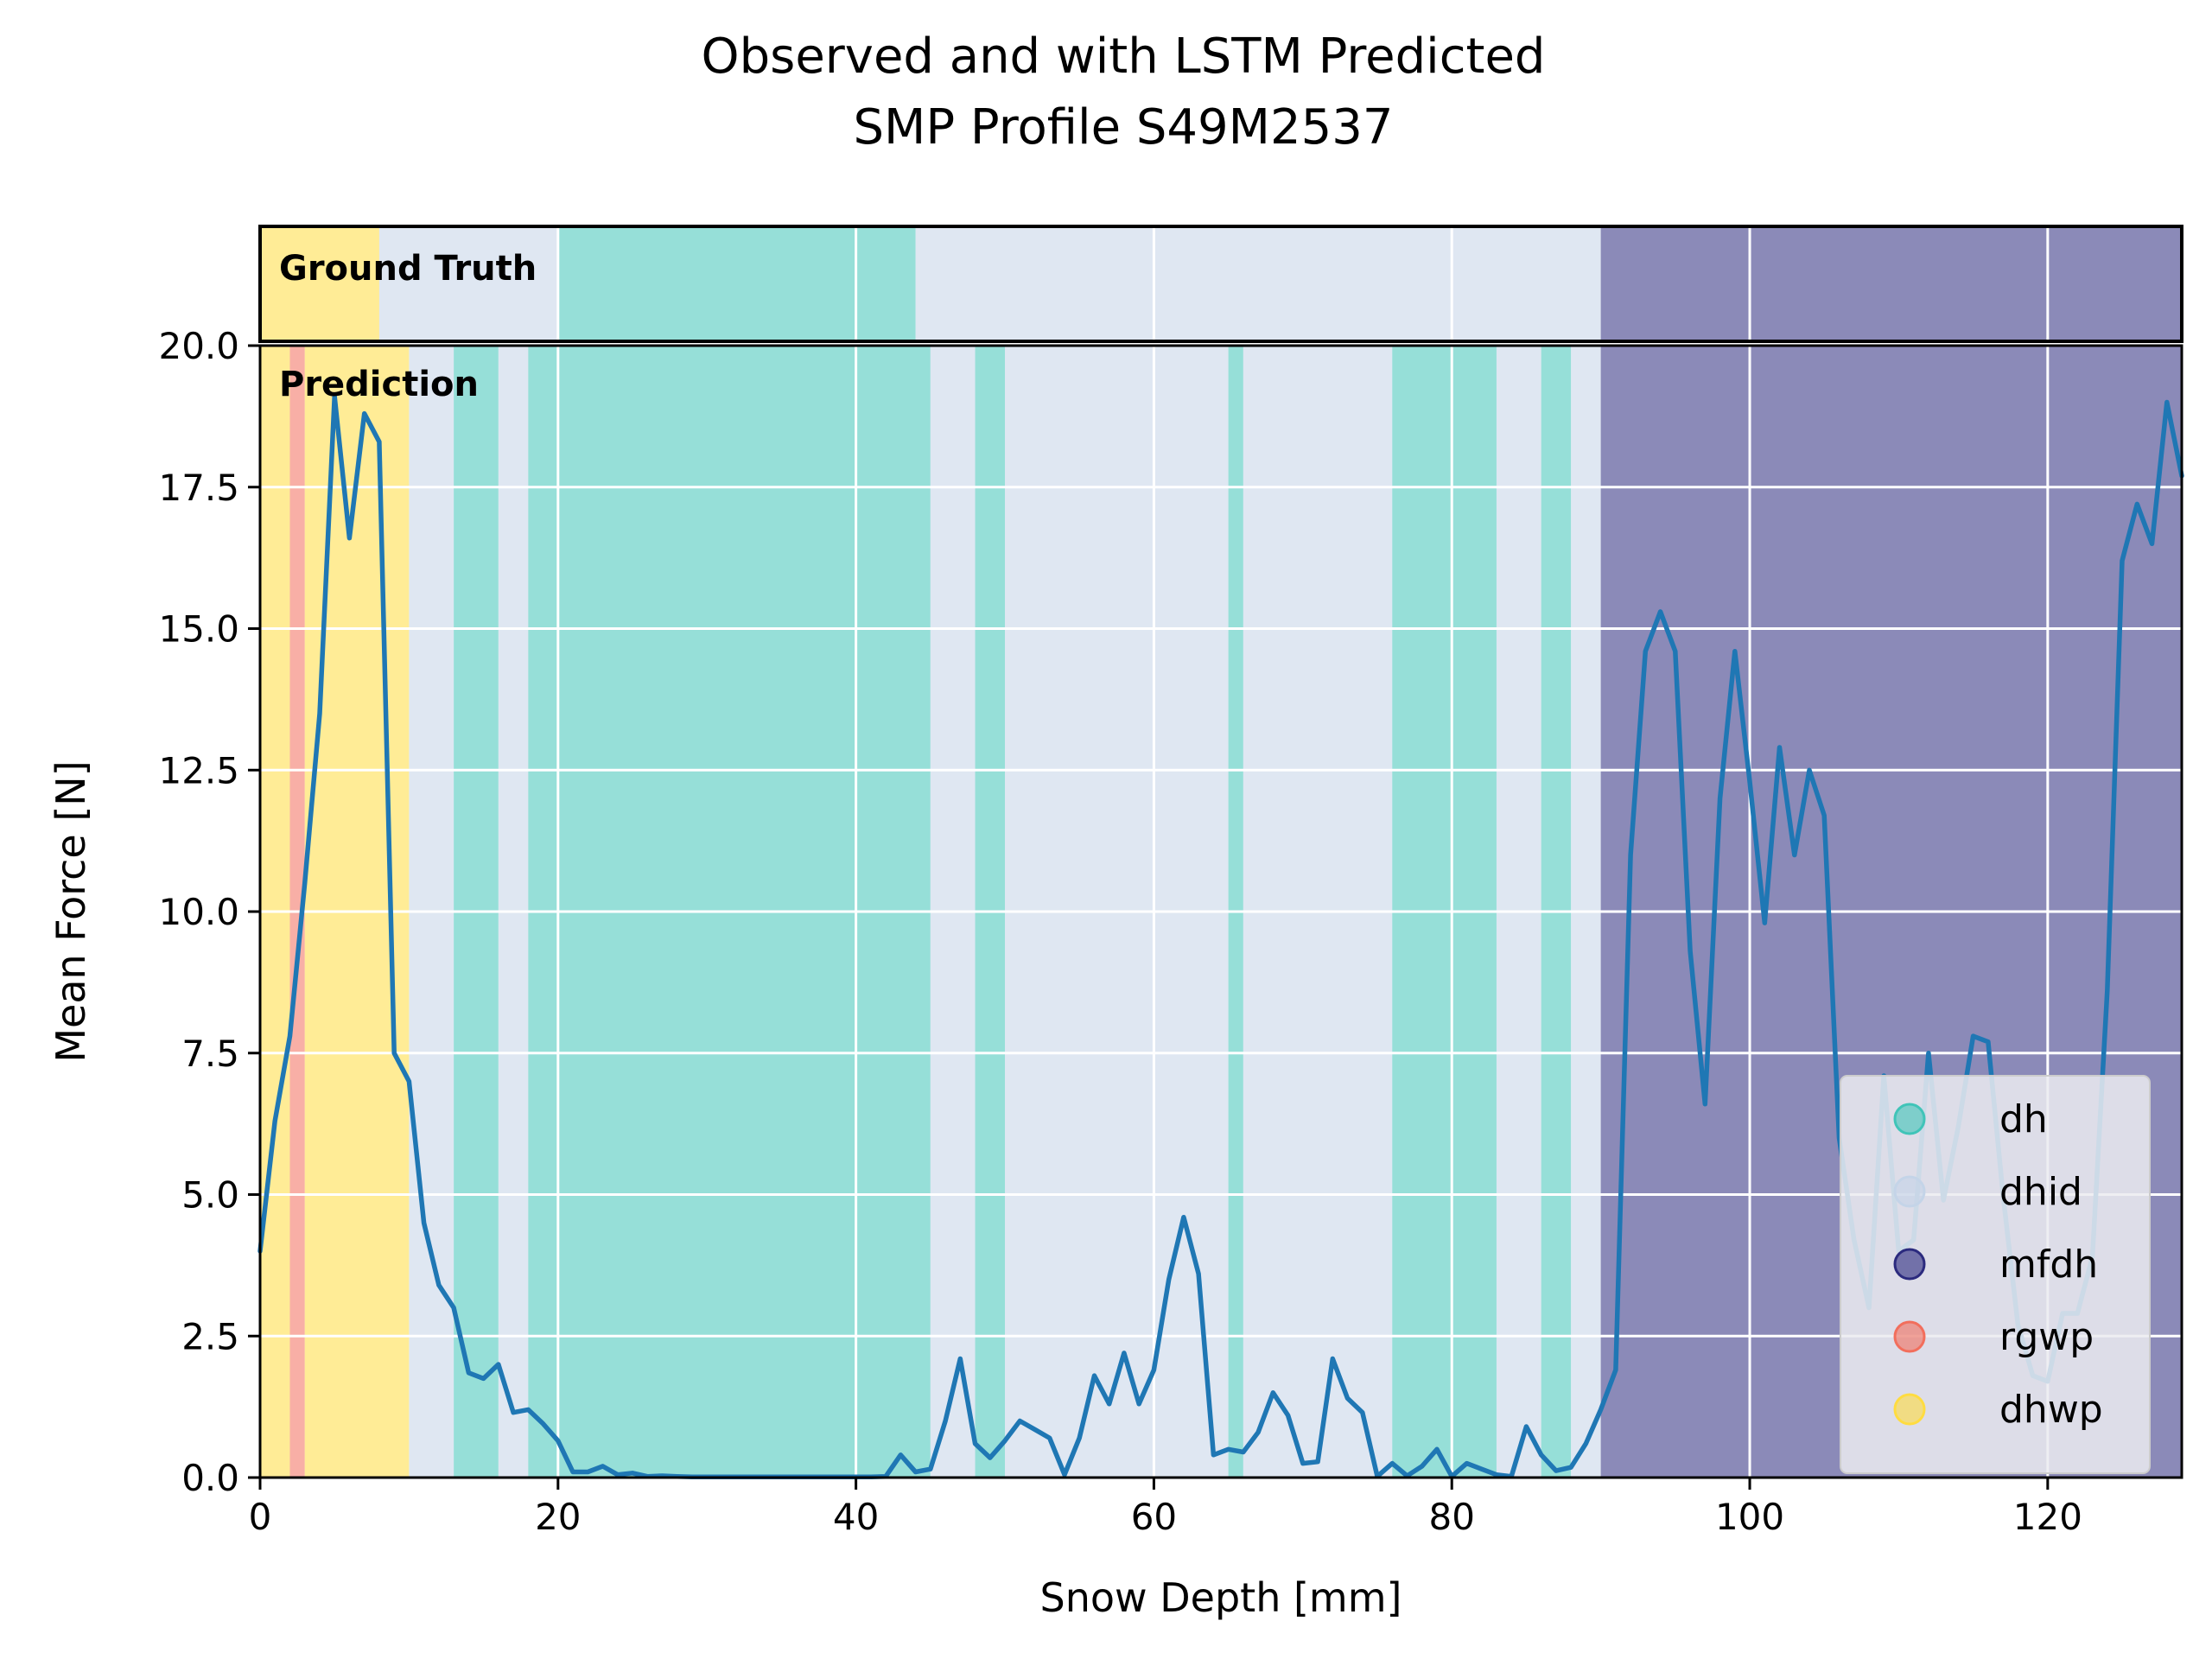 Image resolution: width=2212 pixels, height=1659 pixels. Describe the element at coordinates (1909, 1336) in the screenshot. I see `legend-marker-rgwp` at that location.